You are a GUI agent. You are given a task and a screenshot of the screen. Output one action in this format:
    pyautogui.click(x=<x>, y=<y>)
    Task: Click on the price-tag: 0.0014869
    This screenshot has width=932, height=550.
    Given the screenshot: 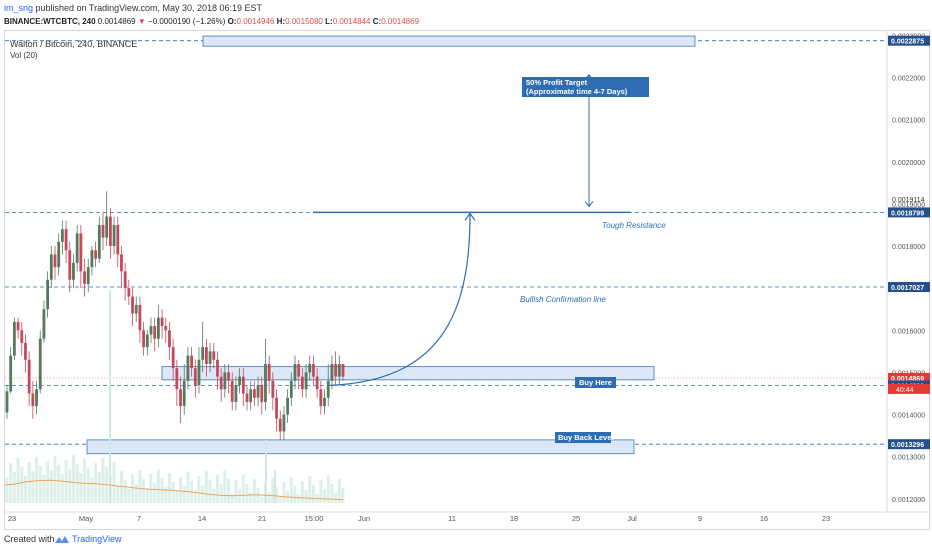 What is the action you would take?
    pyautogui.click(x=907, y=379)
    